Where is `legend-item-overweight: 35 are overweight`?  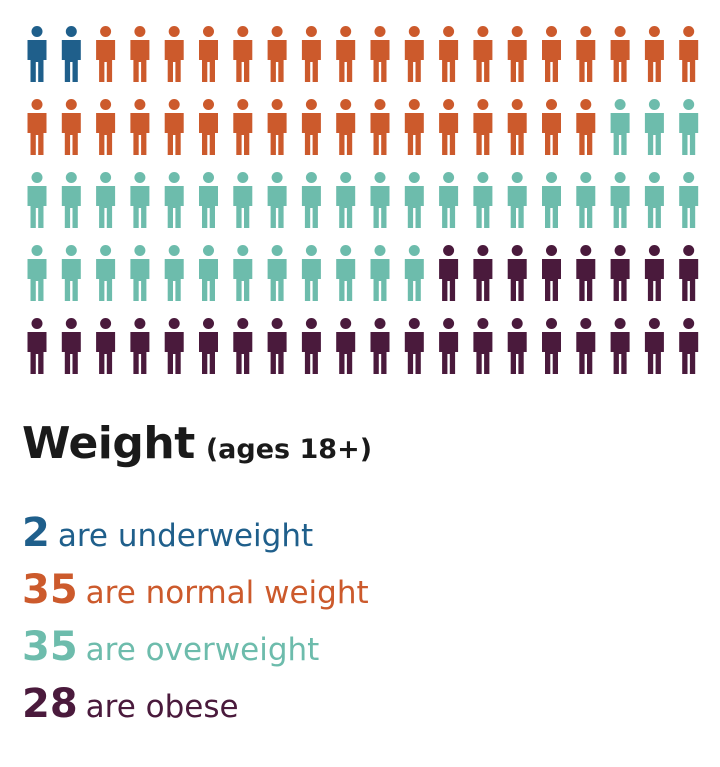 legend-item-overweight: 35 are overweight is located at coordinates (195, 647).